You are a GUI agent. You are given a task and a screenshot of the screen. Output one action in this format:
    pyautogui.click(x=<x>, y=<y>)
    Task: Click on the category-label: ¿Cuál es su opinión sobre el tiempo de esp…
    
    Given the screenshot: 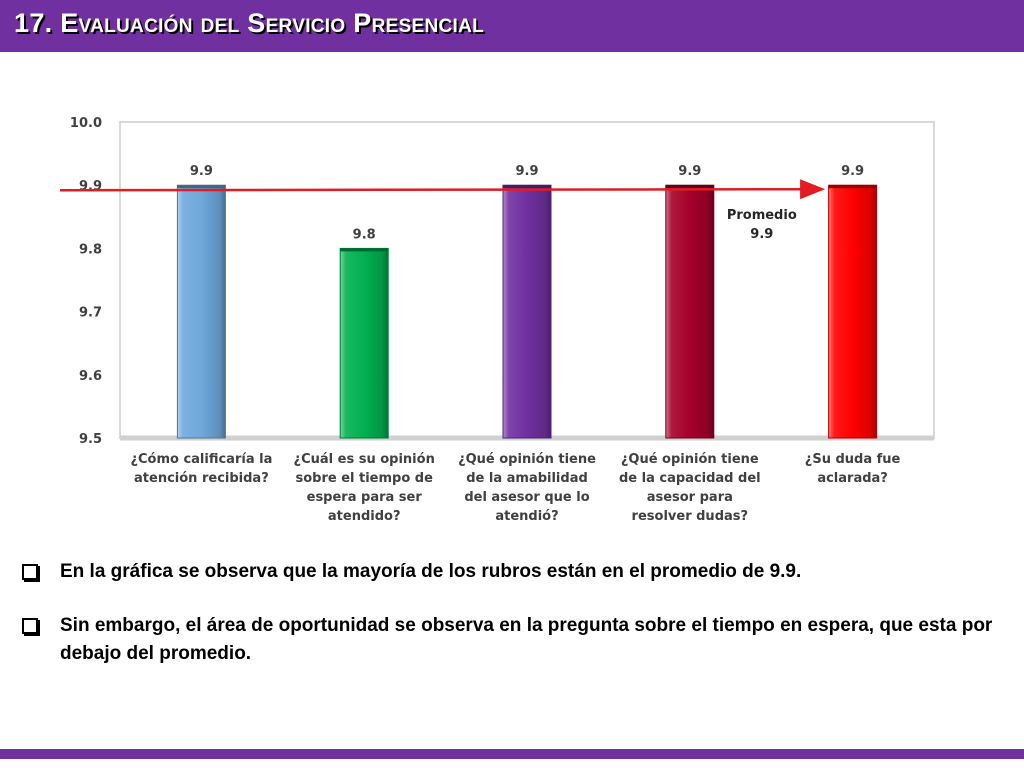 What is the action you would take?
    pyautogui.click(x=364, y=488)
    